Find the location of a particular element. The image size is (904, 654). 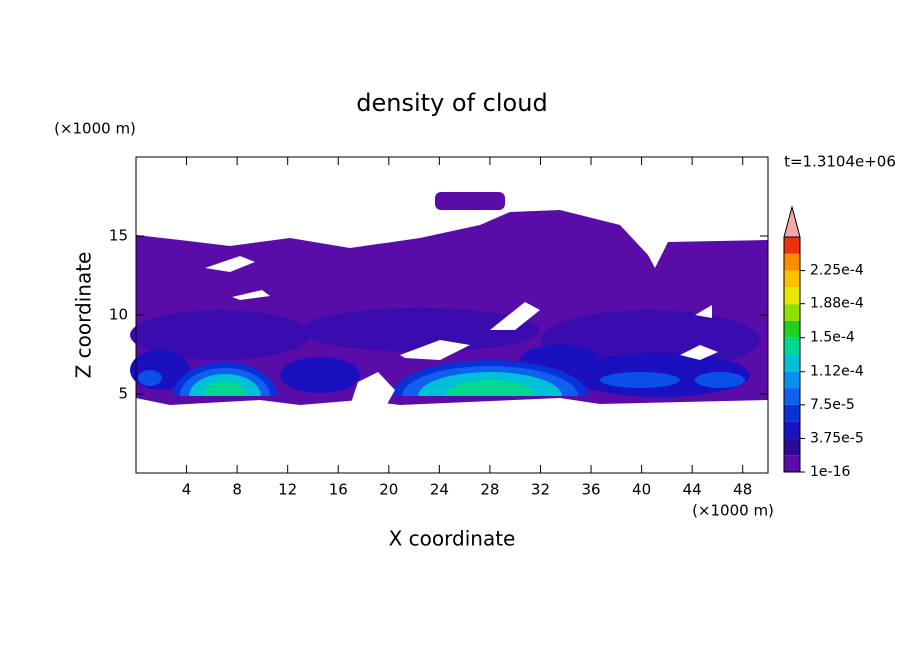

colorbar-tick-label: 3.75e-5 is located at coordinates (837, 438).